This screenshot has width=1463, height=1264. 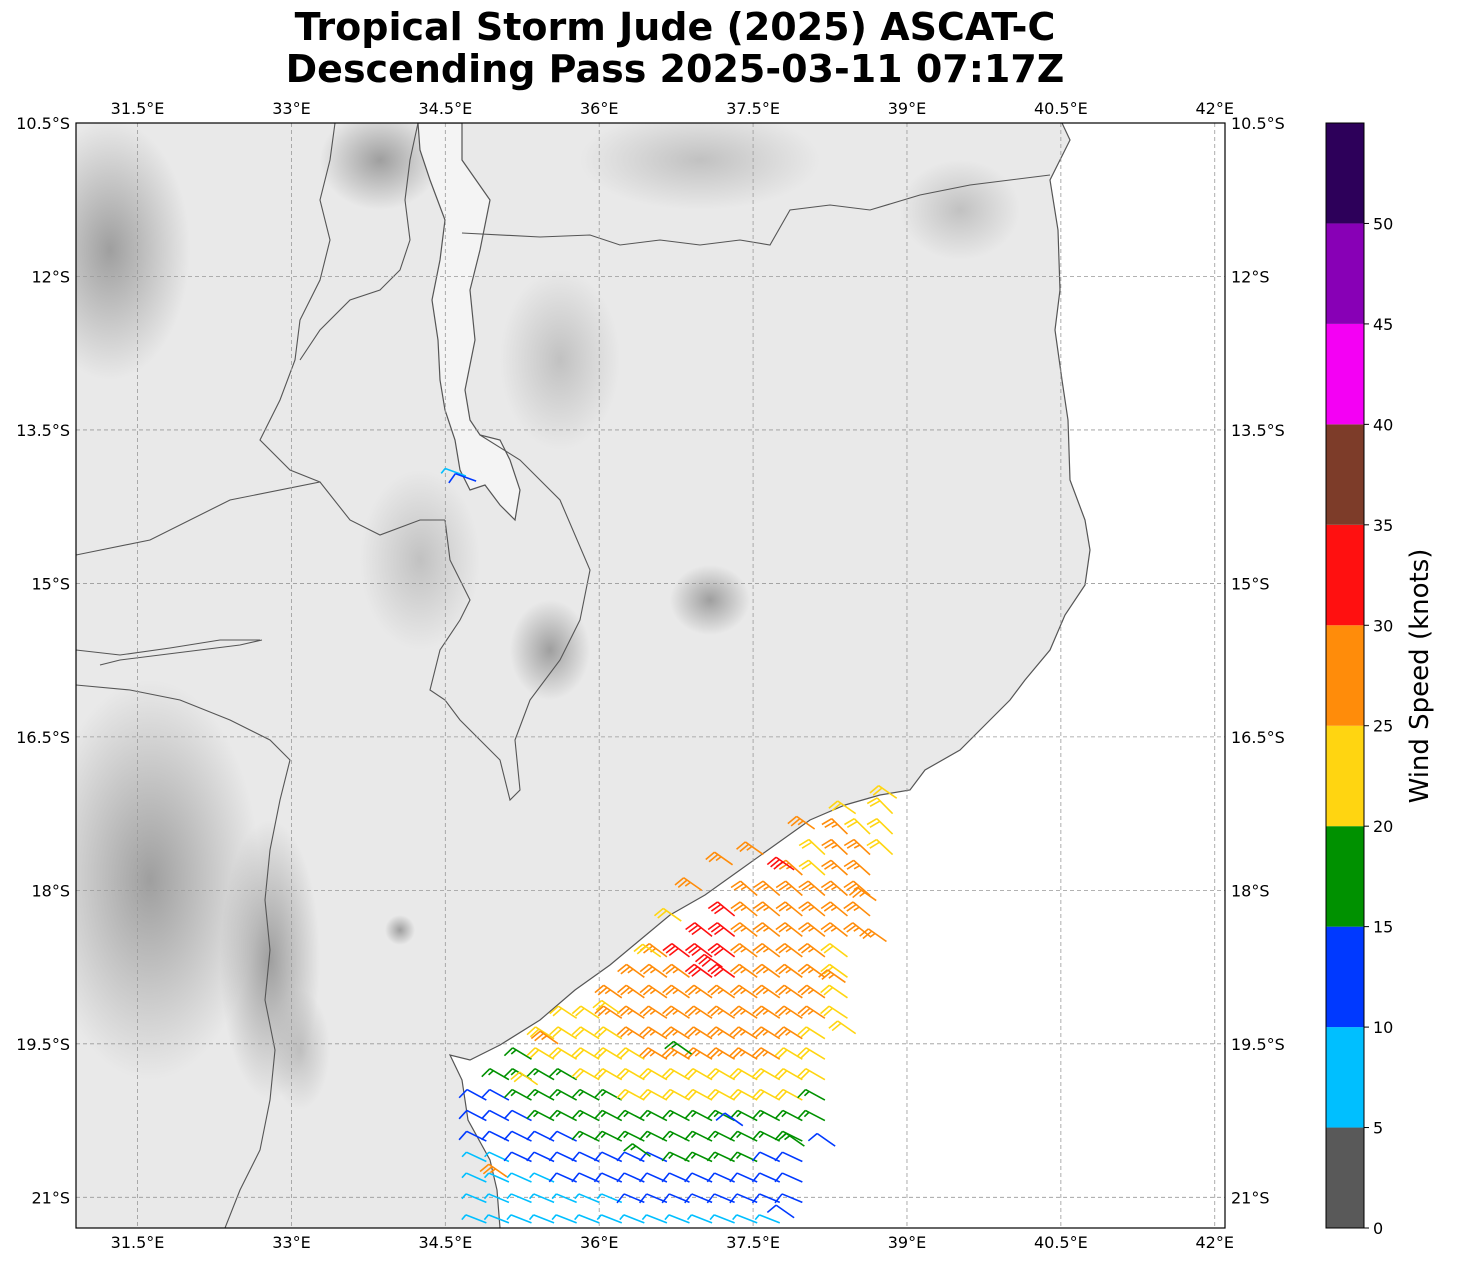 What do you see at coordinates (291, 108) in the screenshot?
I see `lon-tick-label-top: 33°E` at bounding box center [291, 108].